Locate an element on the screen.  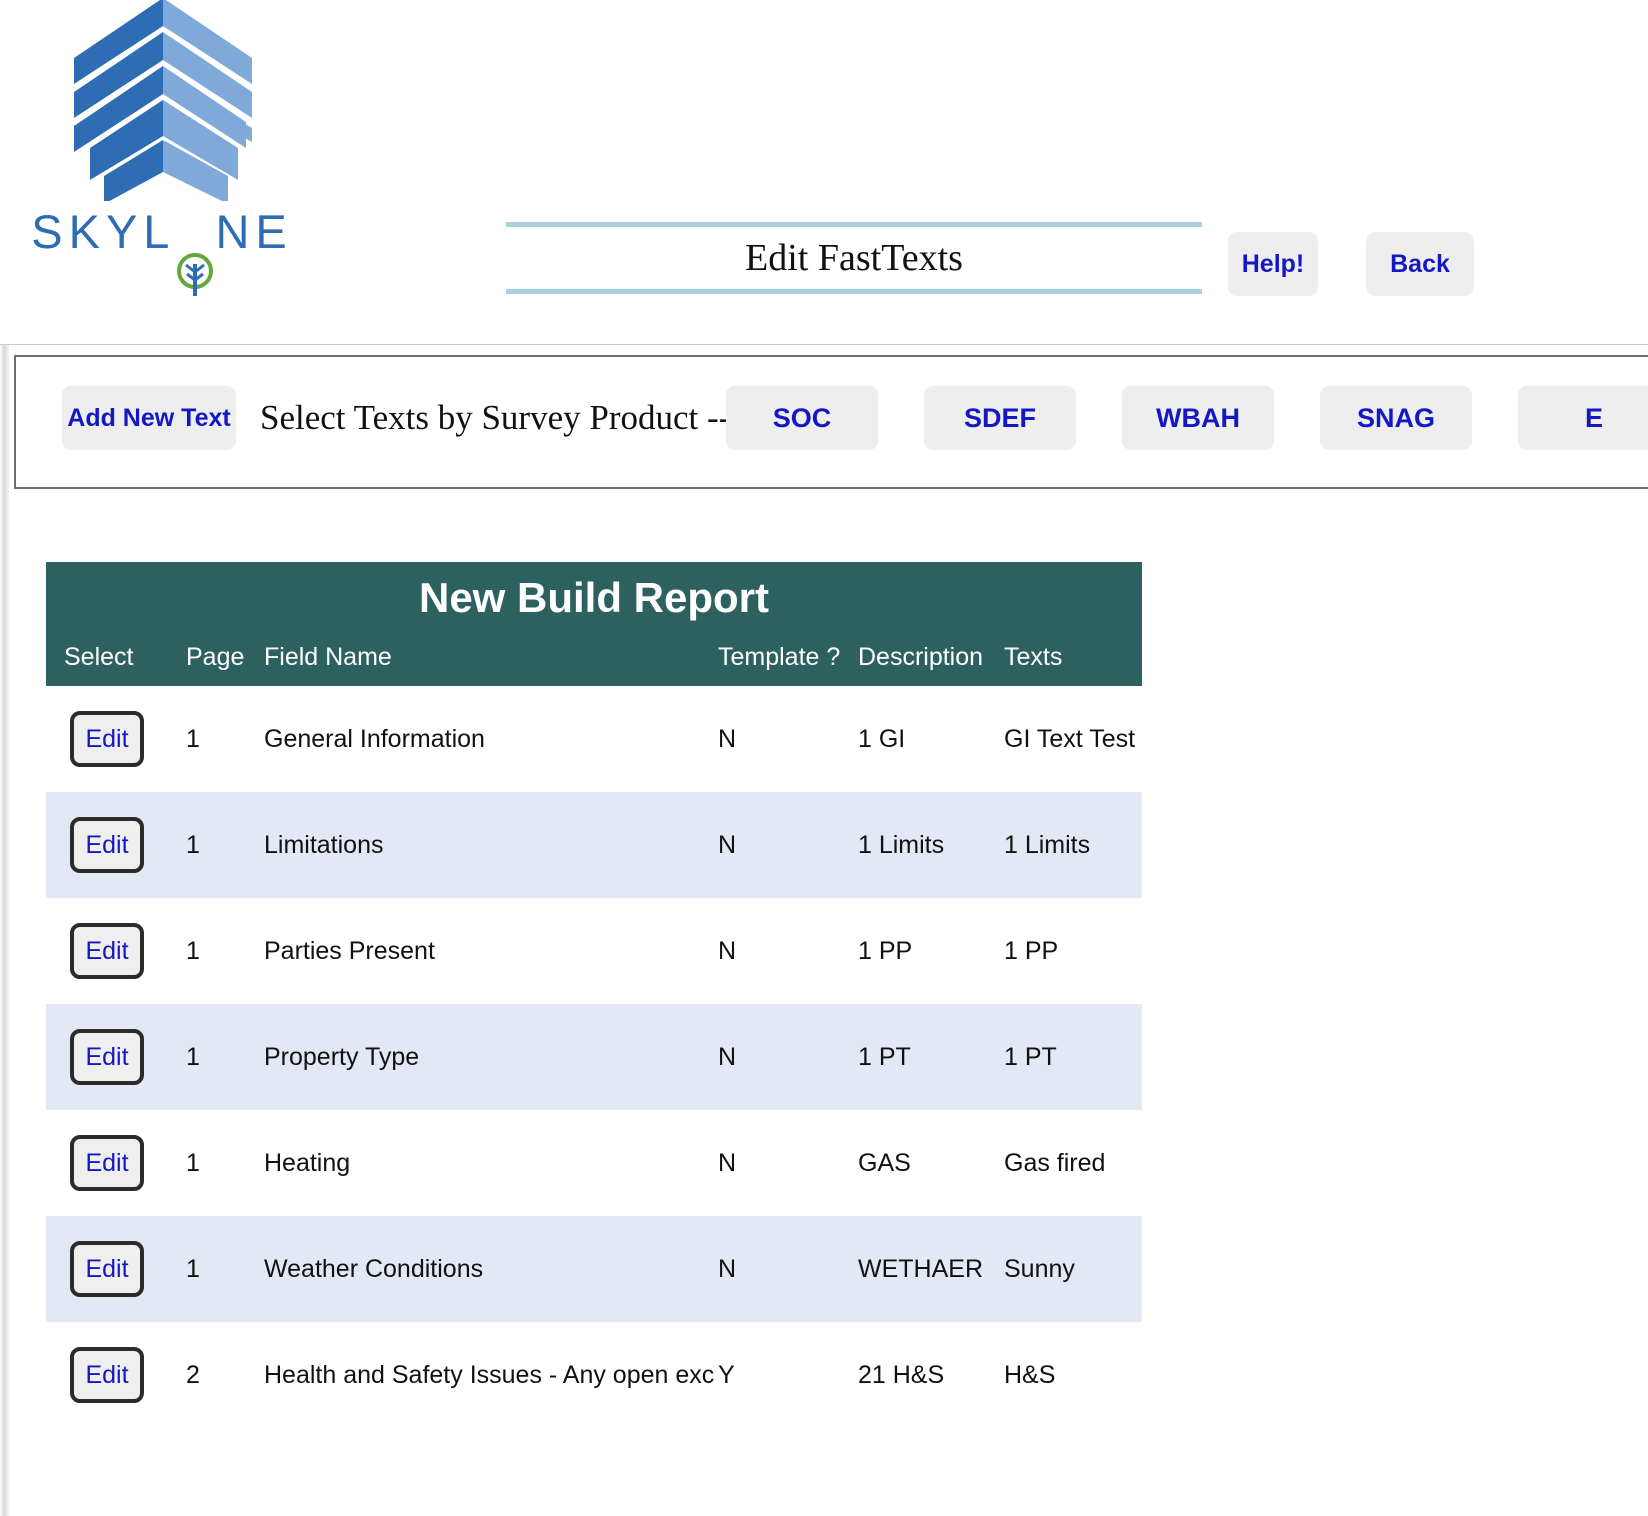
title-rule-top is located at coordinates (854, 224).